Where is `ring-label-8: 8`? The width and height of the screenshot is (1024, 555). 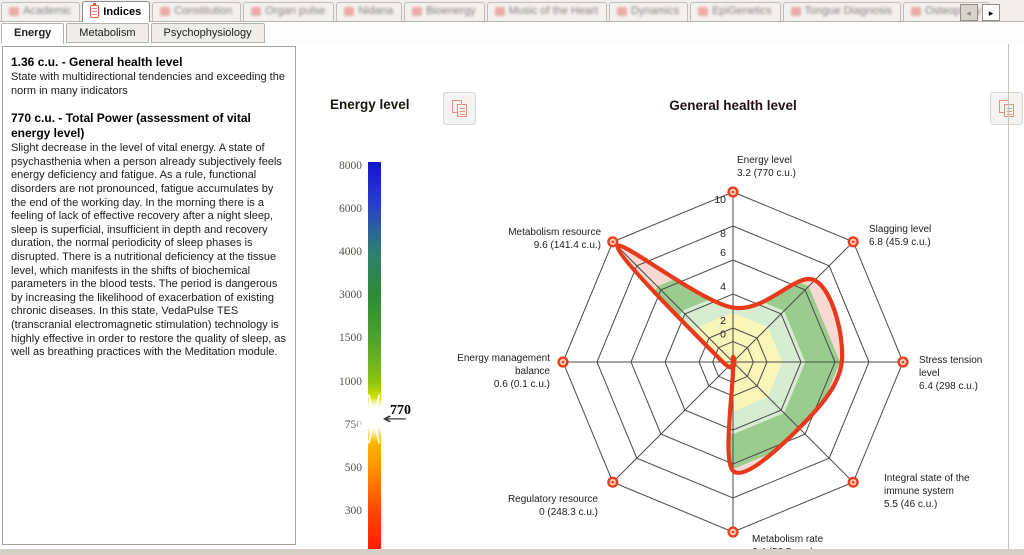
ring-label-8: 8 is located at coordinates (723, 234).